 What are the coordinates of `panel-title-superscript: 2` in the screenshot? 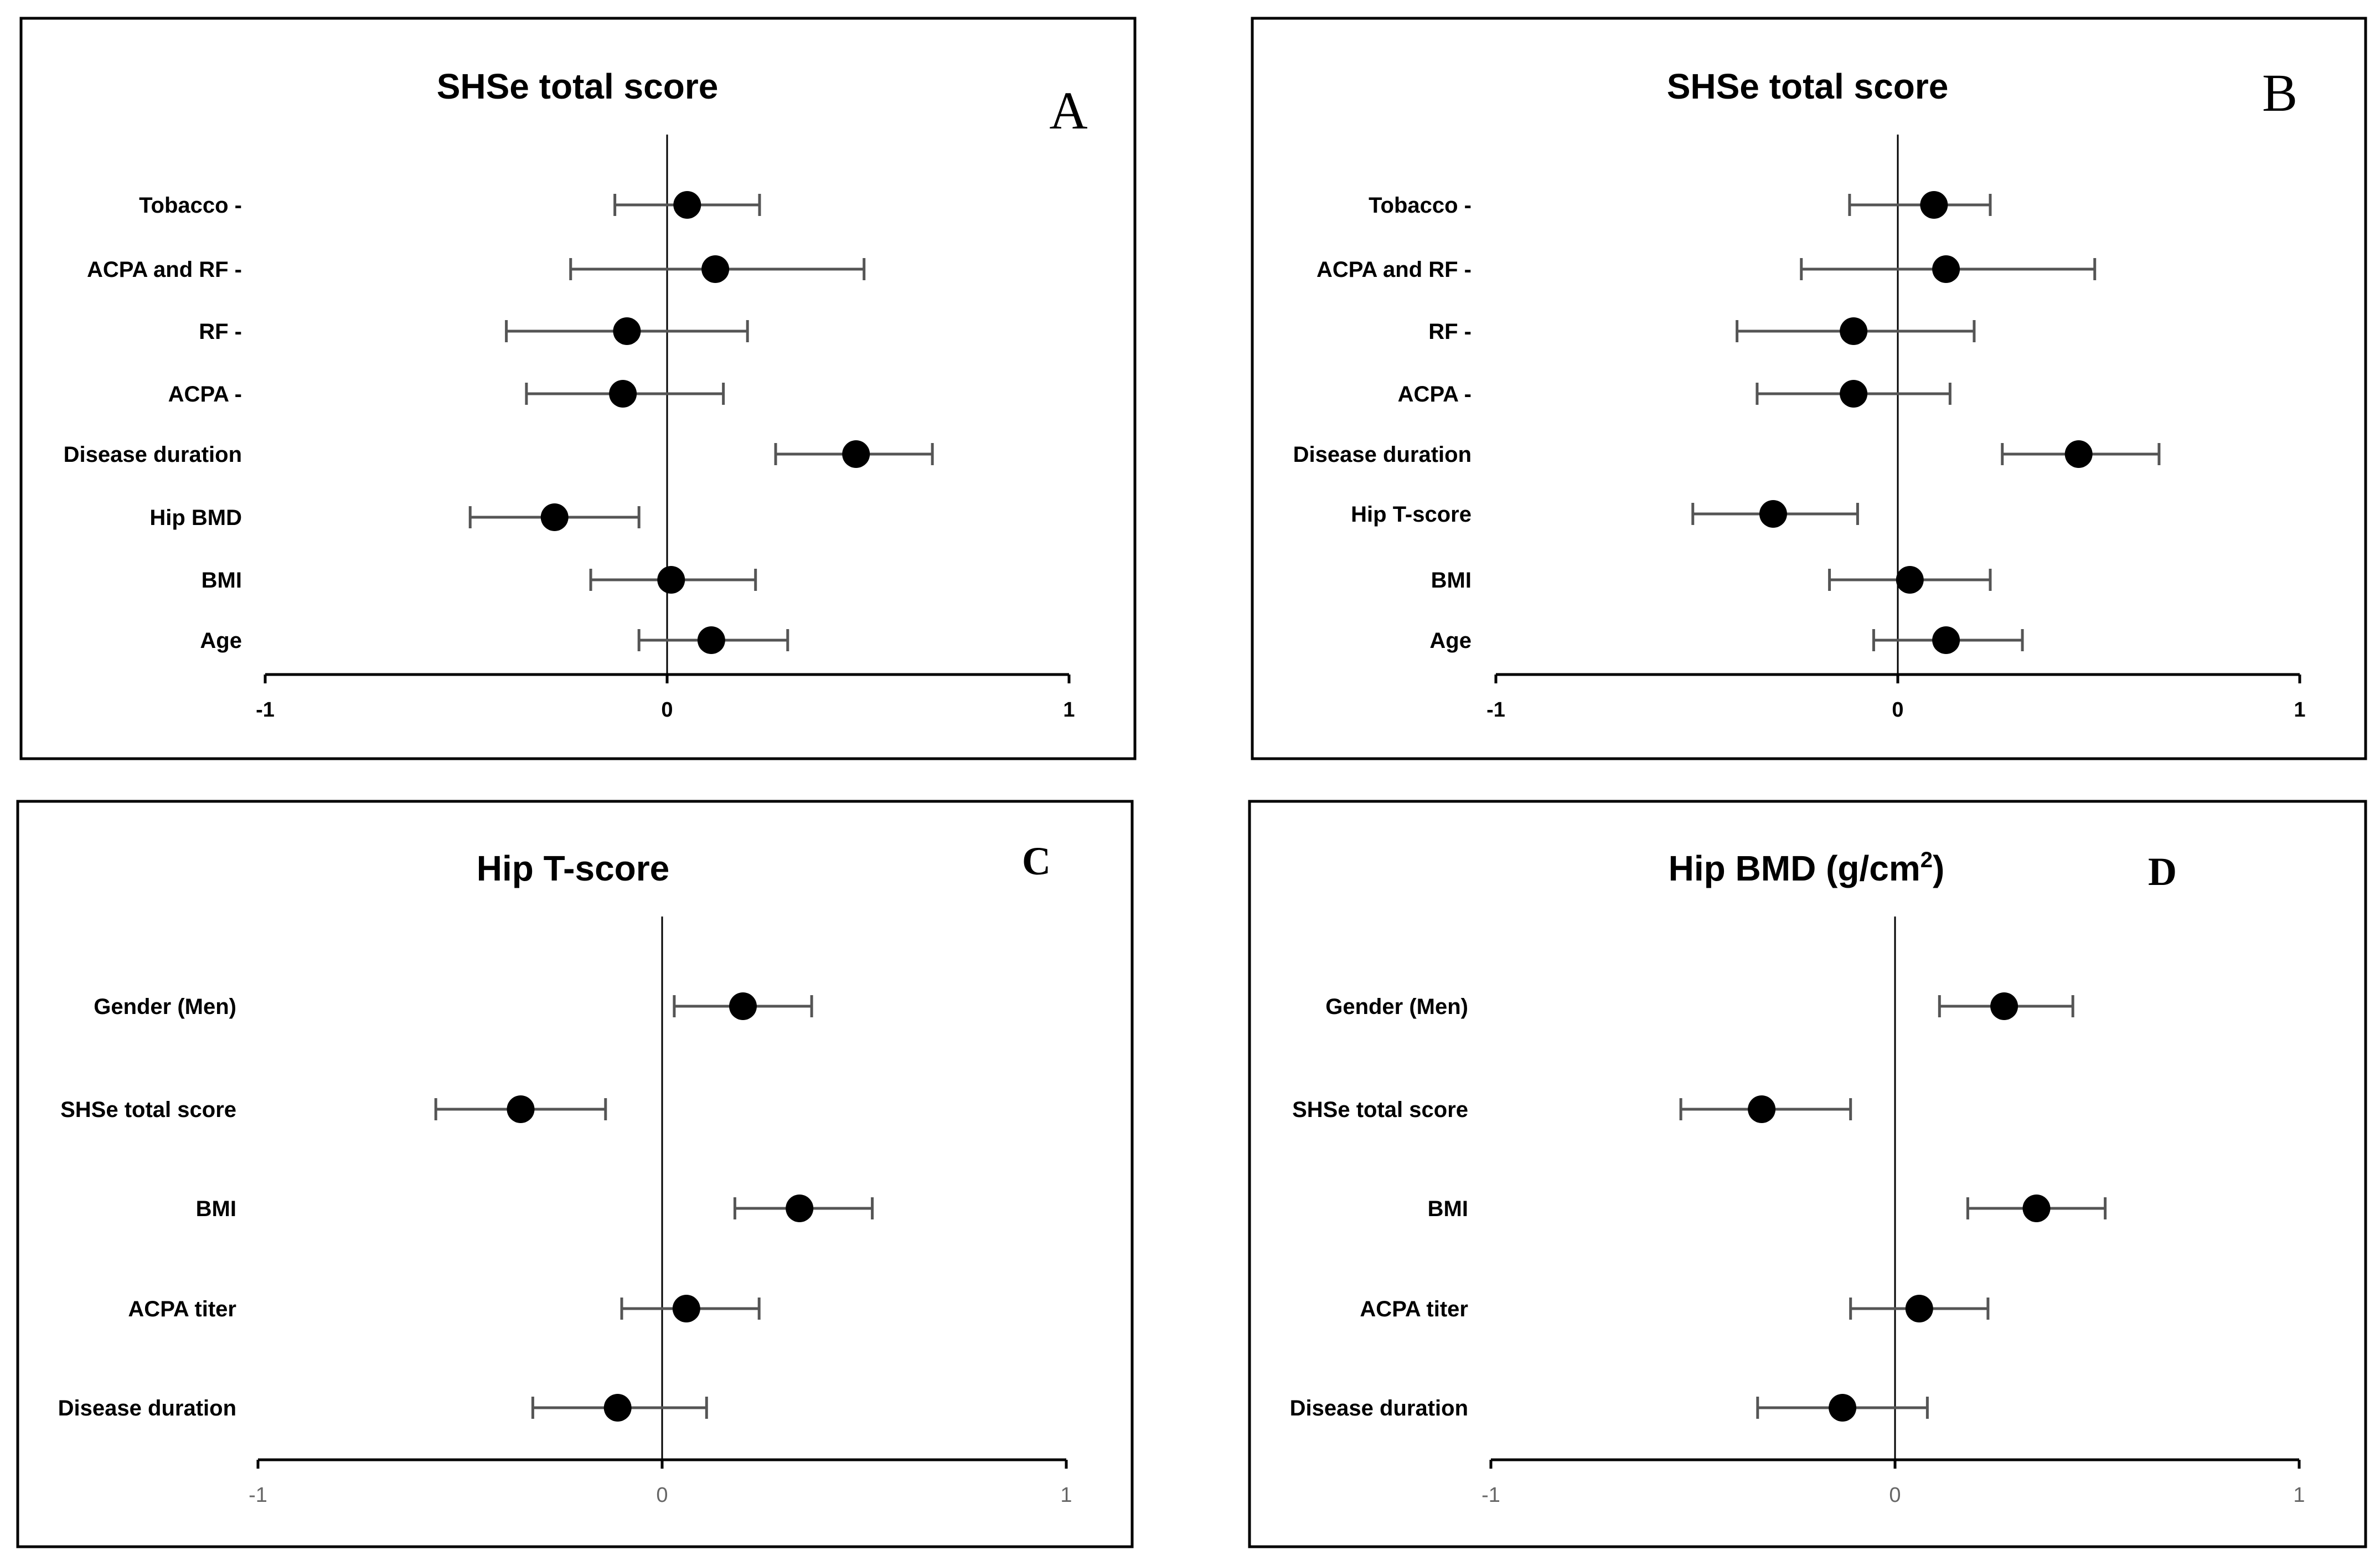 It's located at (1926, 860).